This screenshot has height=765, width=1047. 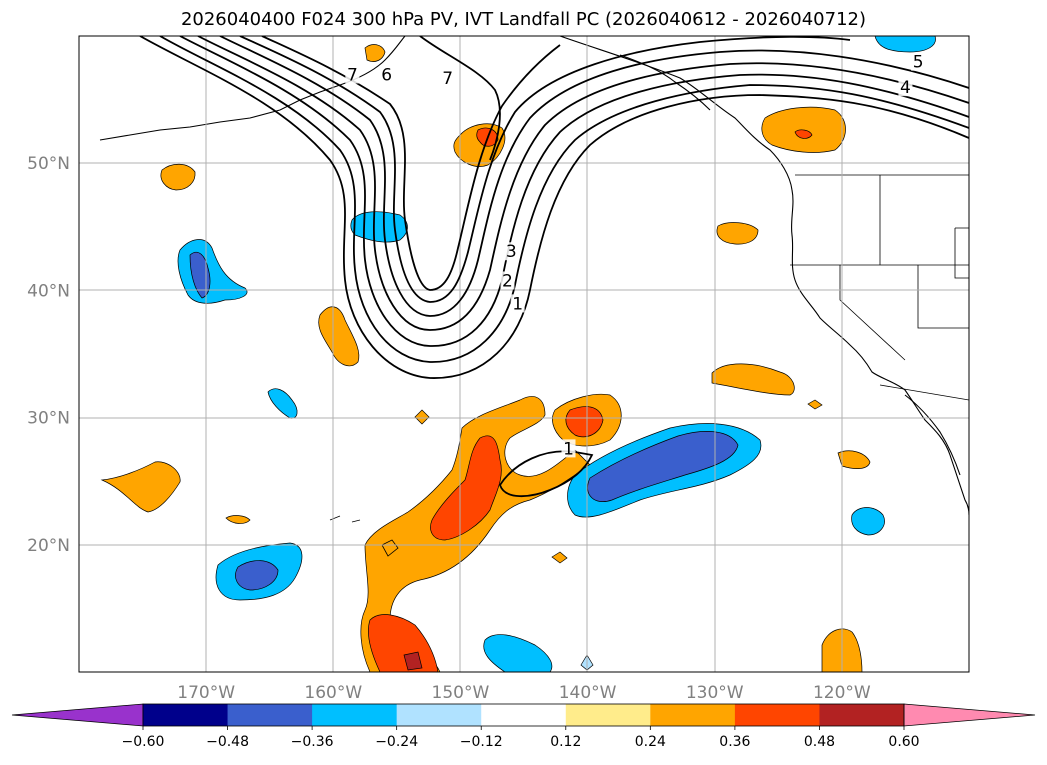 I want to click on contour-label: 6, so click(x=386, y=75).